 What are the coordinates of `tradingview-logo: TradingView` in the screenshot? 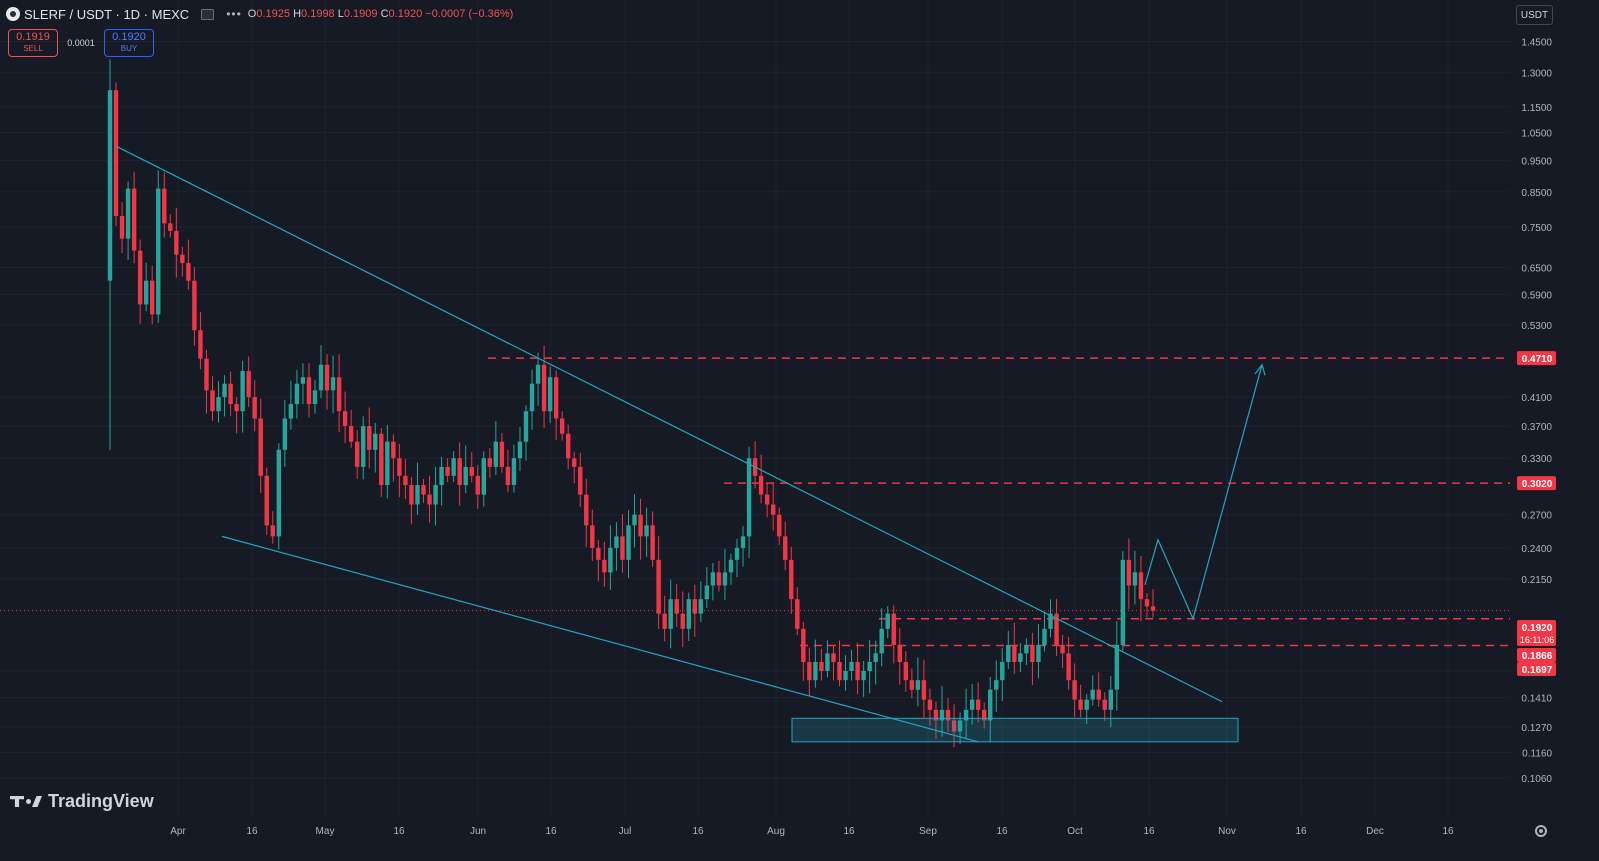 It's located at (82, 801).